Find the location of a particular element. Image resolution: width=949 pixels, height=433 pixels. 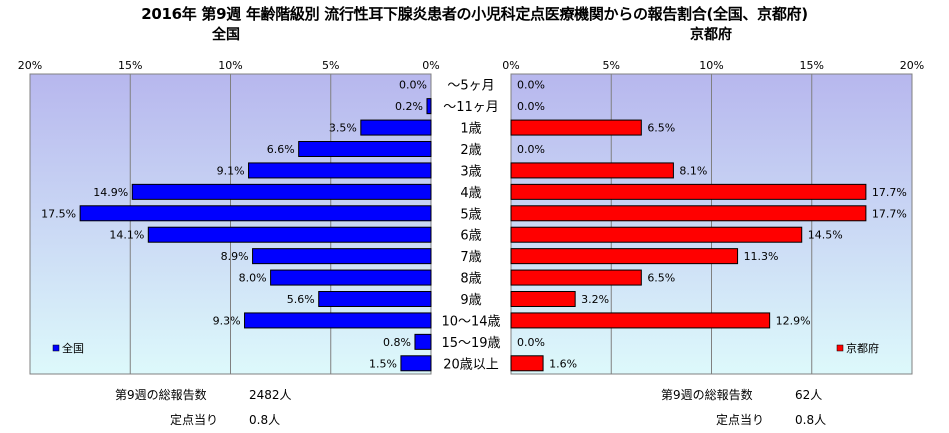

national-data-label: 0.8% is located at coordinates (397, 342).